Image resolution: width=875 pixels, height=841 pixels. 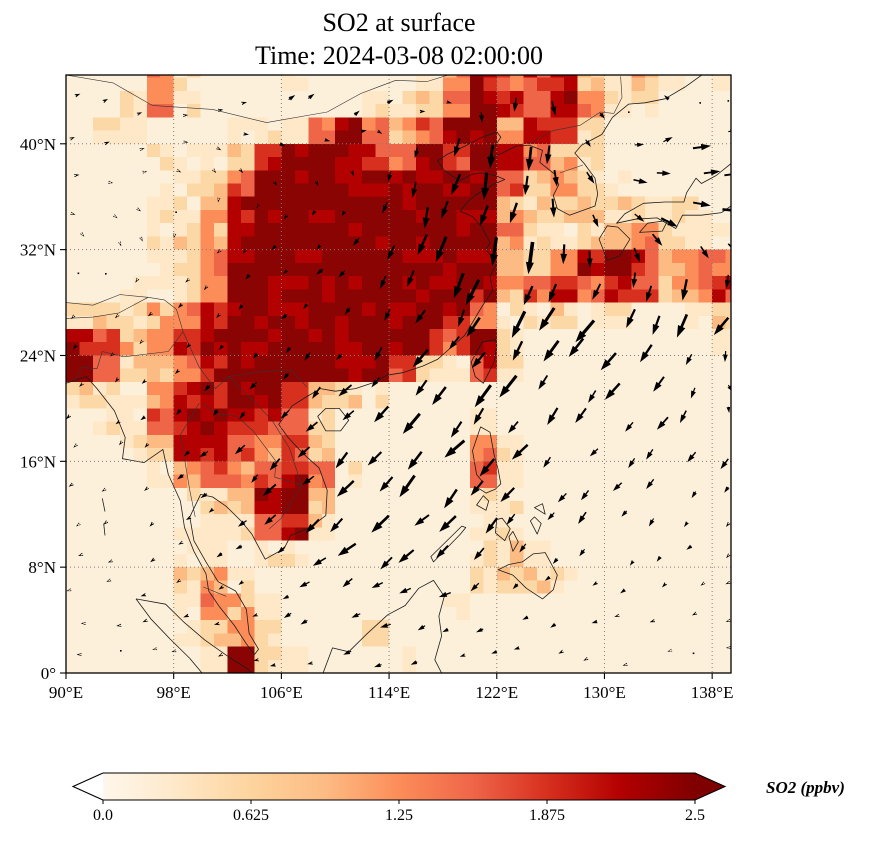 I want to click on svg-text: 90°E, so click(x=66, y=692).